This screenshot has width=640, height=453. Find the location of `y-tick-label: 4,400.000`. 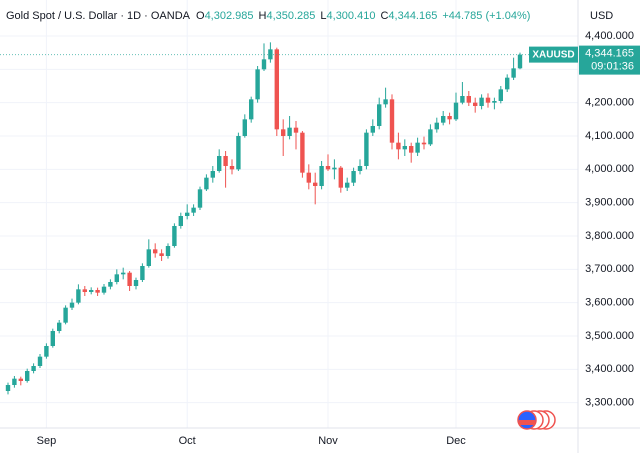

y-tick-label: 4,400.000 is located at coordinates (609, 36).